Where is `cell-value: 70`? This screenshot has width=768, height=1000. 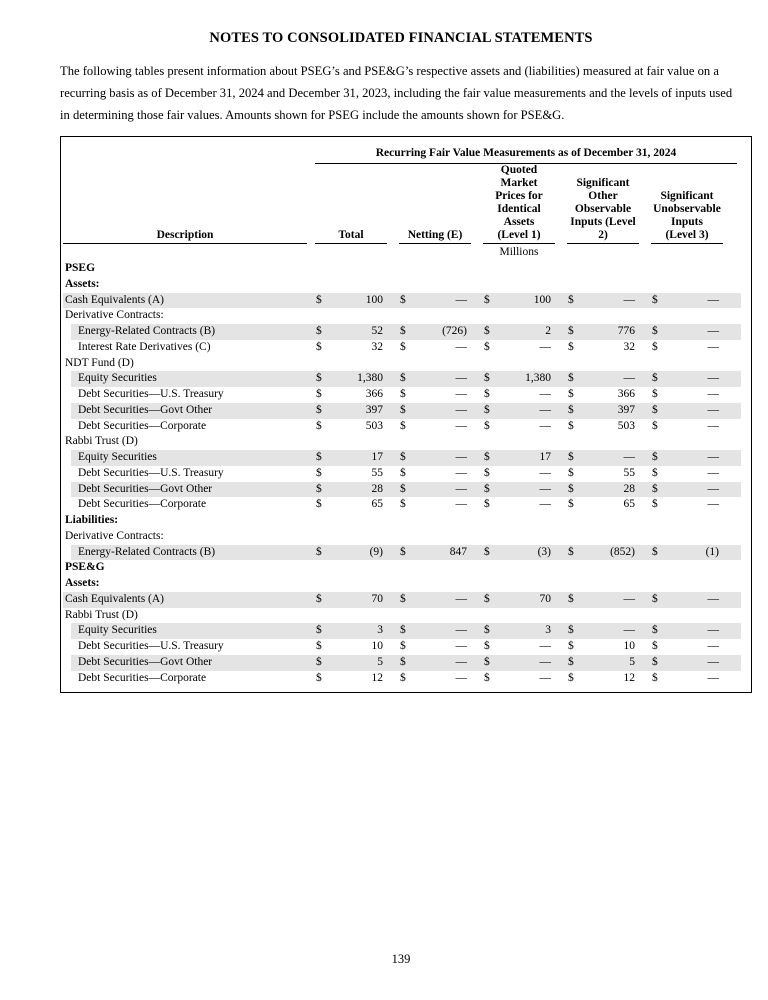 cell-value: 70 is located at coordinates (377, 598).